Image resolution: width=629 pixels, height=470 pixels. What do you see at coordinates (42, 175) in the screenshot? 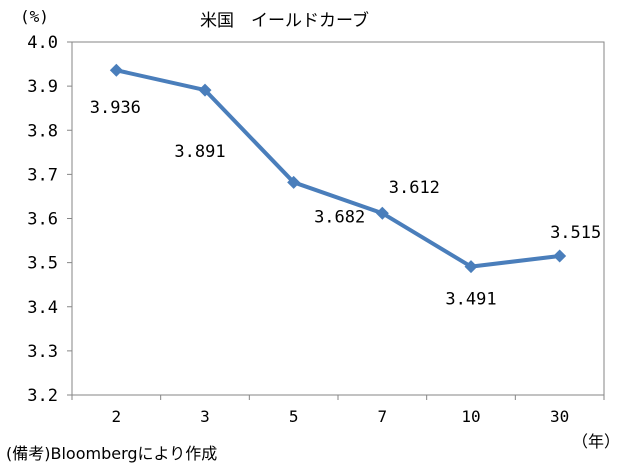
I see `y-tick-label: 3.7` at bounding box center [42, 175].